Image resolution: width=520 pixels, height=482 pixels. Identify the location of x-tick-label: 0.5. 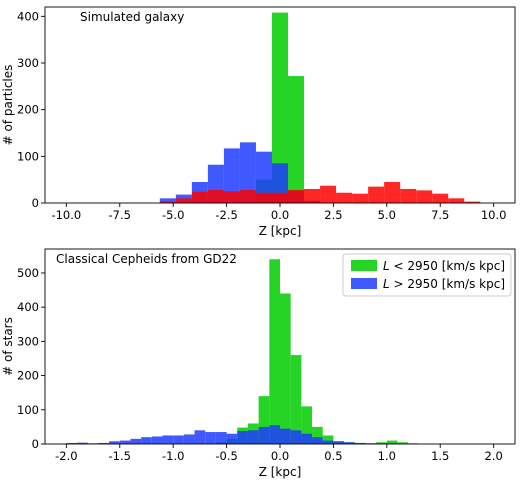
(333, 456).